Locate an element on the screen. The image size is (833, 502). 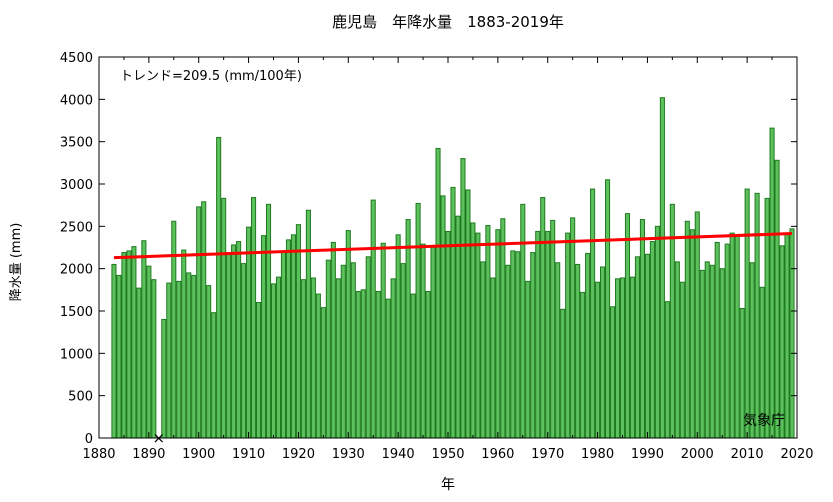
bar-2005 is located at coordinates (722, 353).